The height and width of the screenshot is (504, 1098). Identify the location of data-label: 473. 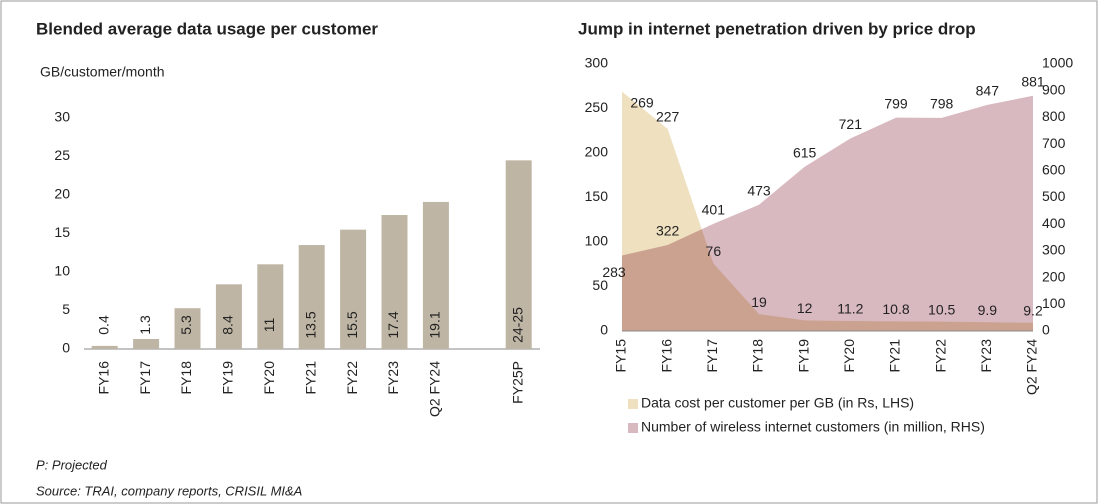
(759, 190).